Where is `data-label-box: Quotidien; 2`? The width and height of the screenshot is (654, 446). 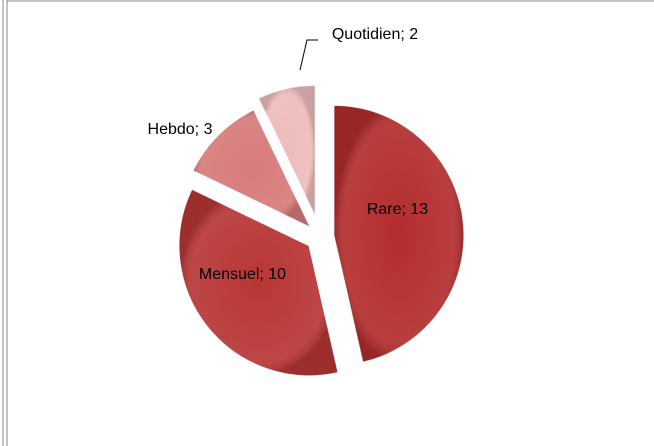
data-label-box: Quotidien; 2 is located at coordinates (375, 34).